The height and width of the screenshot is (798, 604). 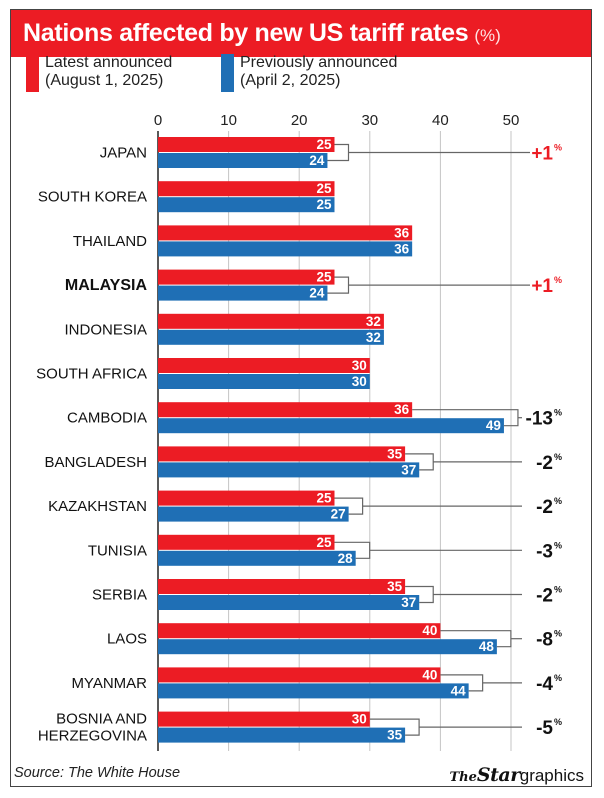 I want to click on legend-latest-line1: Latest announced, so click(x=109, y=62).